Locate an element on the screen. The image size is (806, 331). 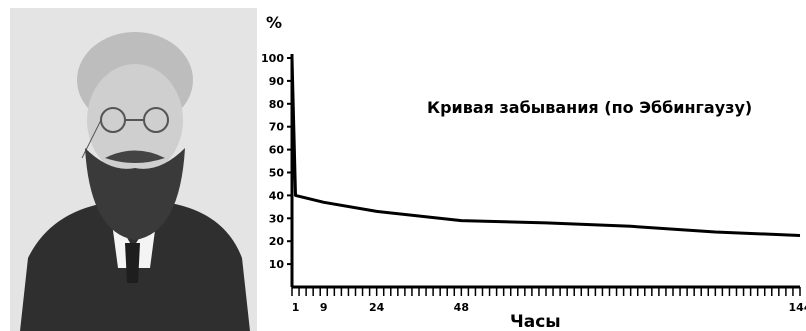
x-tick-label: 9 is located at coordinates (324, 307).